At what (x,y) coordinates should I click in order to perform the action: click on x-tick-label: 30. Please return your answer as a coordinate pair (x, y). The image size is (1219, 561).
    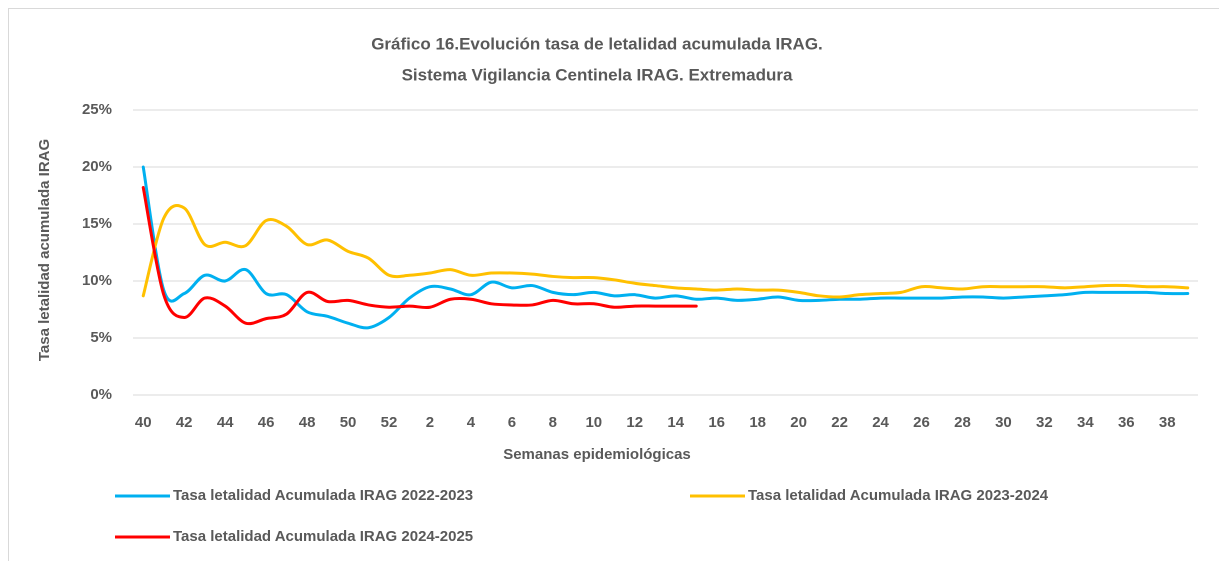
    Looking at the image, I should click on (1003, 422).